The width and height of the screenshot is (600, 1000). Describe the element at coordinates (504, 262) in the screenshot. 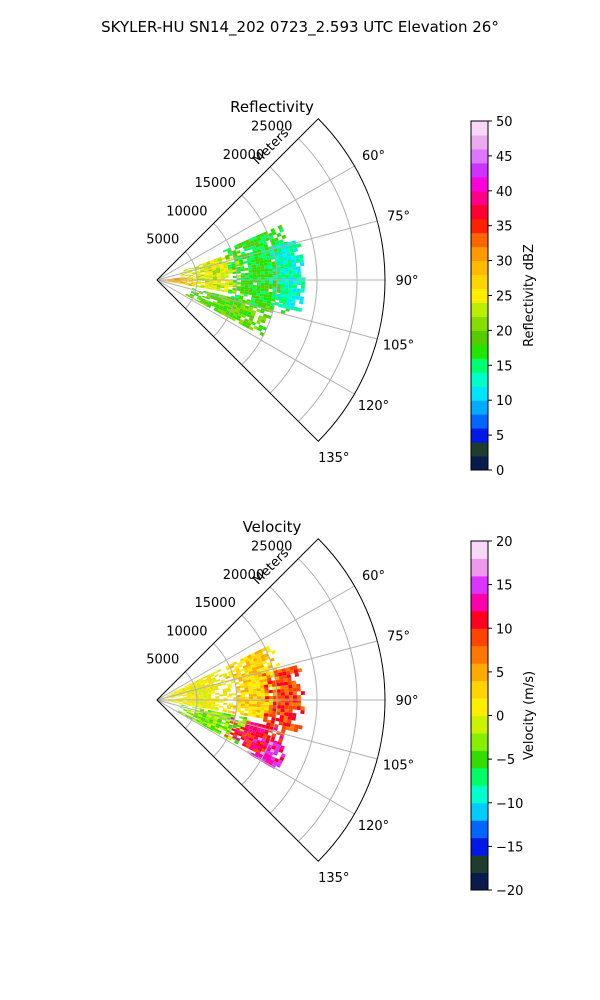

I see `colorbar-tick-label: 30` at that location.